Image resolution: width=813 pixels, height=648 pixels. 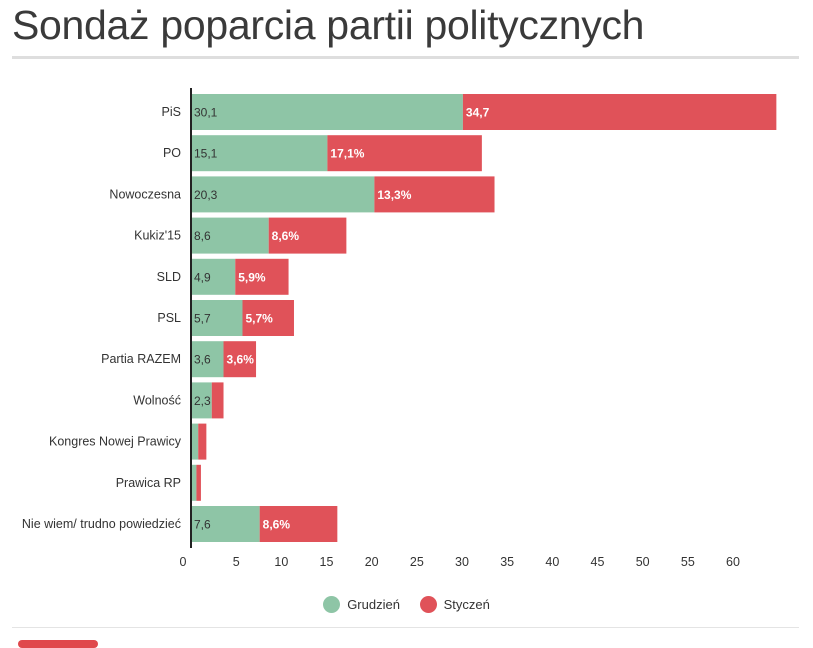 What do you see at coordinates (145, 194) in the screenshot?
I see `category-label: Nowoczesna` at bounding box center [145, 194].